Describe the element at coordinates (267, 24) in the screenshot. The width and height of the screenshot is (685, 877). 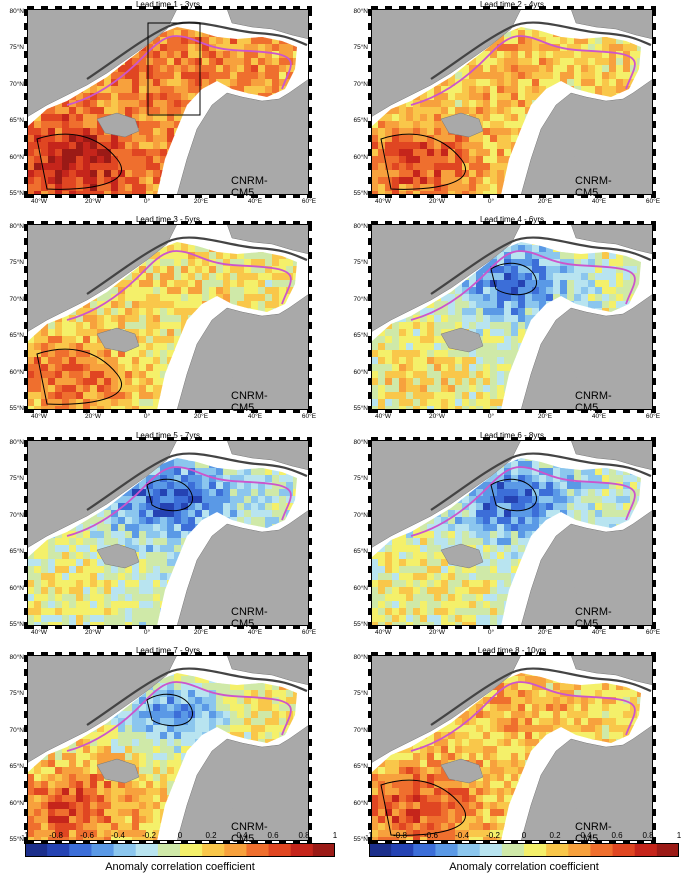
I see `svalbard-land` at that location.